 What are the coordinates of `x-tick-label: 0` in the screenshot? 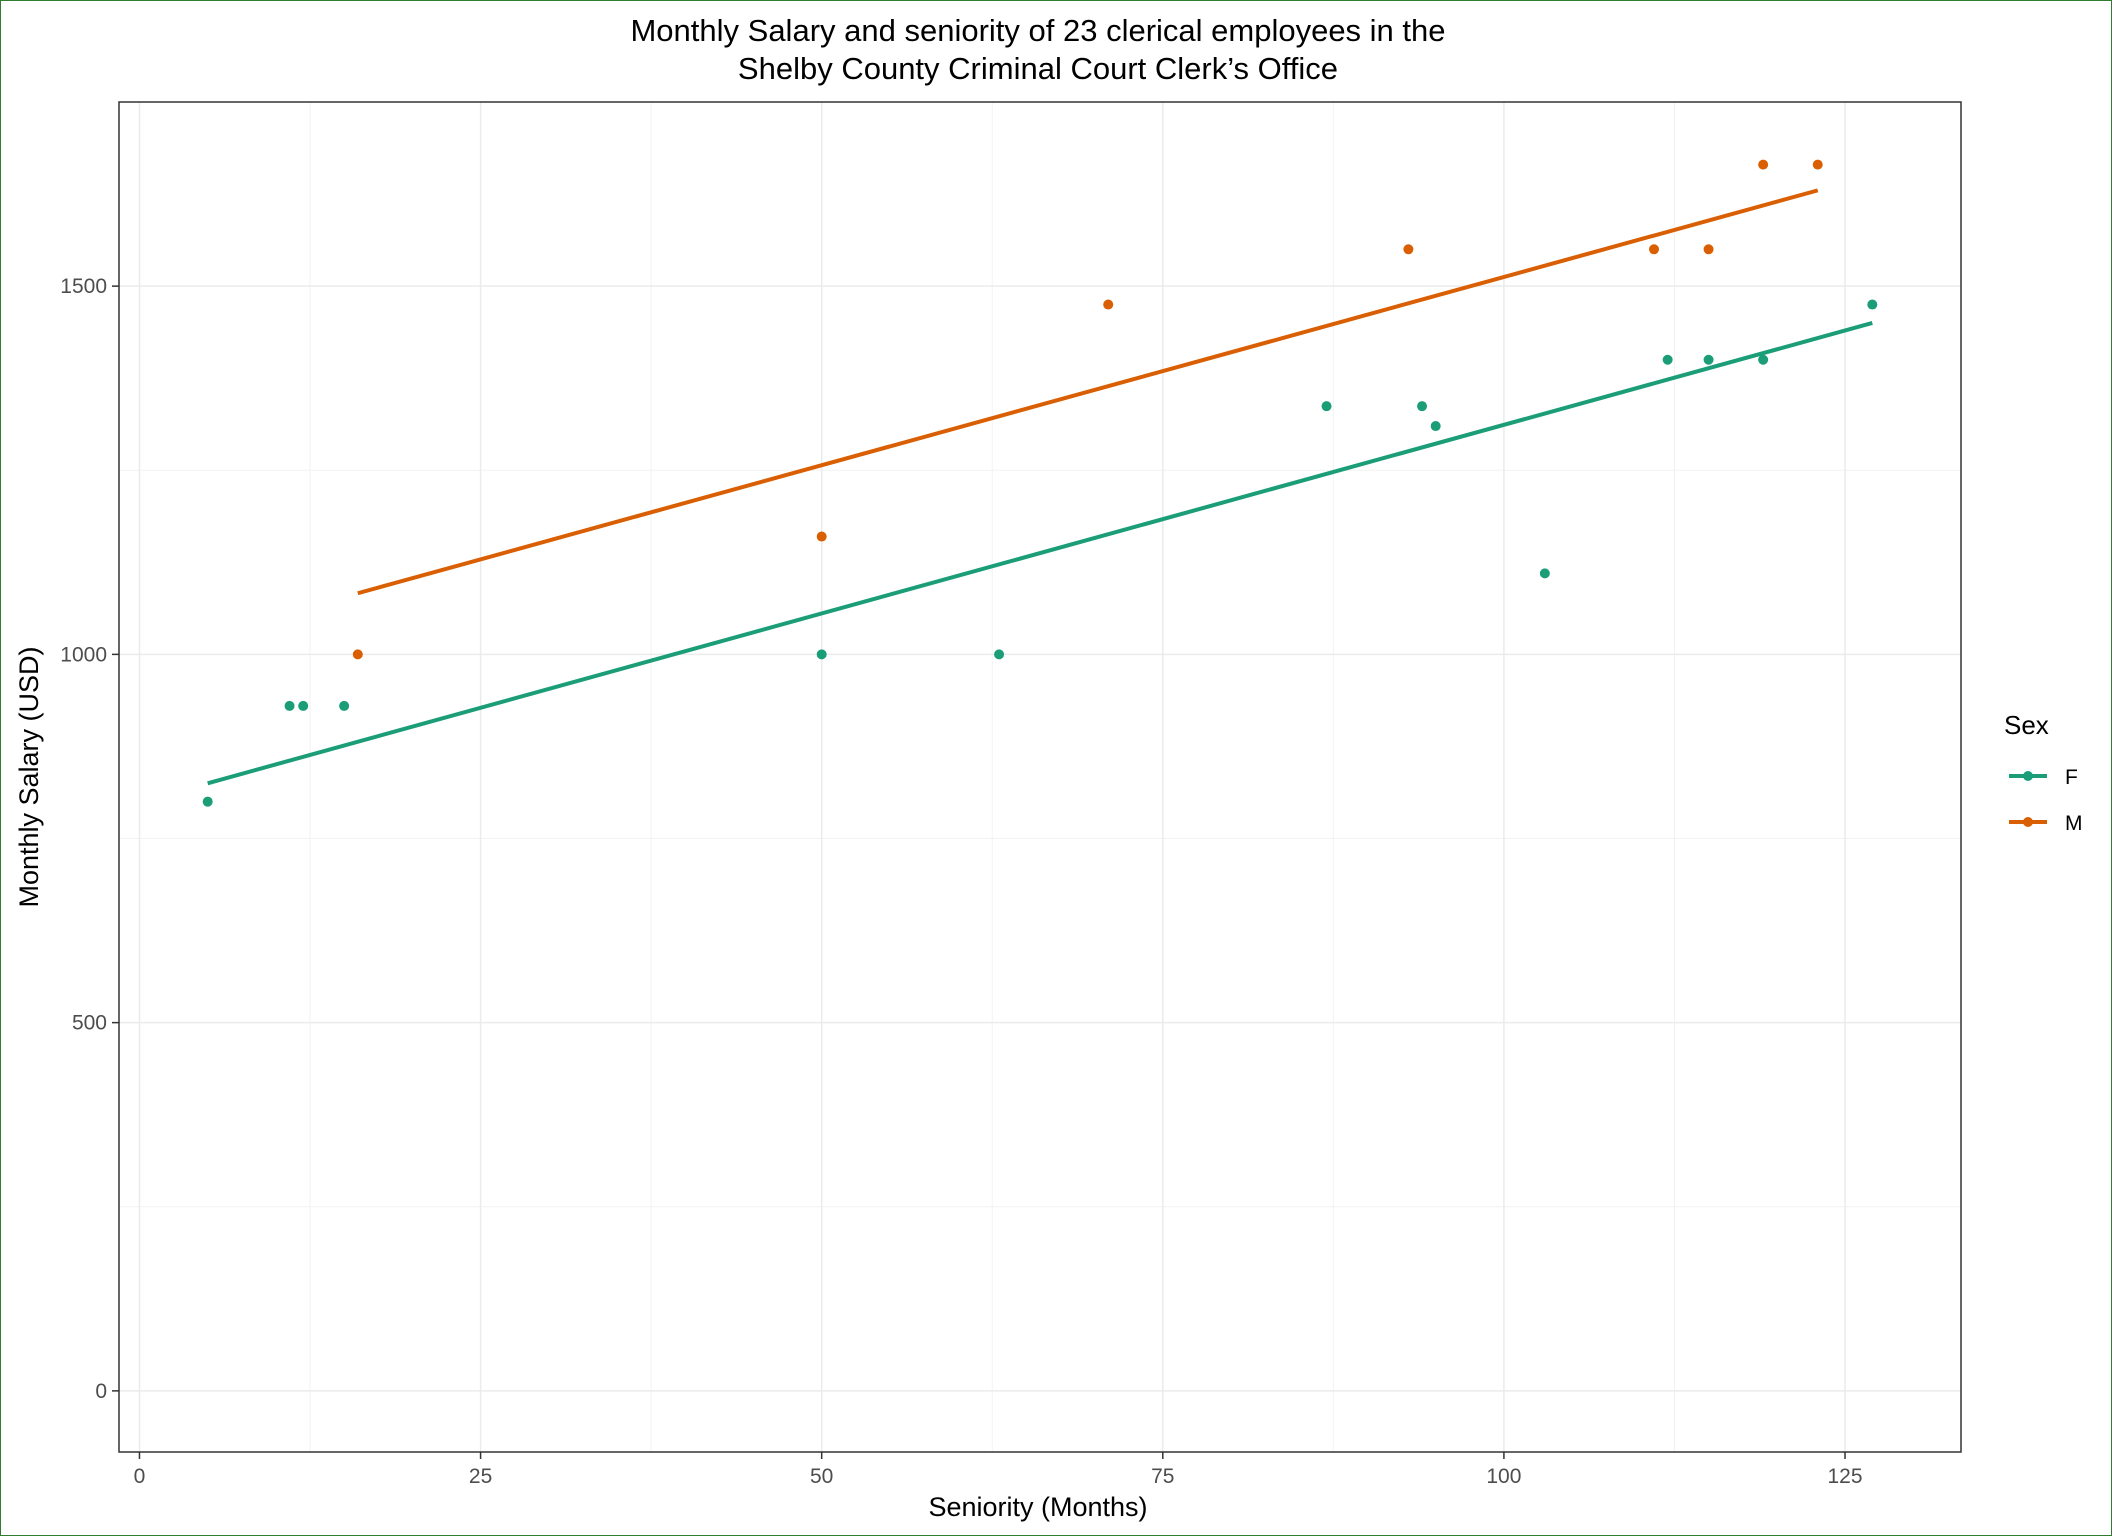 It's located at (140, 1476).